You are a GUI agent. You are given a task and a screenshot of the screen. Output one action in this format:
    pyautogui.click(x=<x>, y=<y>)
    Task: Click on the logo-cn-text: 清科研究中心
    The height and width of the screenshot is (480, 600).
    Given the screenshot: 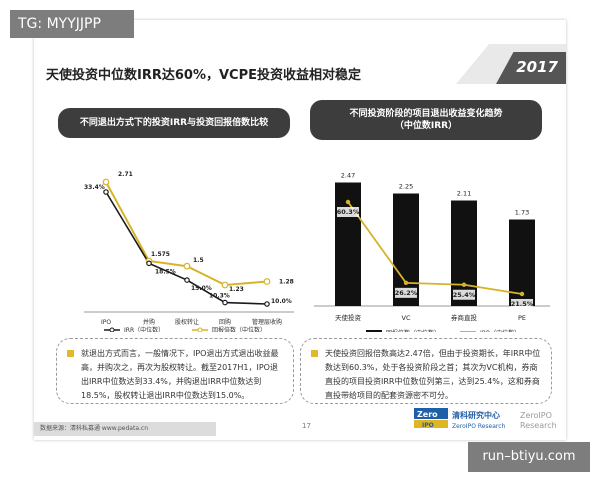 What is the action you would take?
    pyautogui.click(x=476, y=415)
    